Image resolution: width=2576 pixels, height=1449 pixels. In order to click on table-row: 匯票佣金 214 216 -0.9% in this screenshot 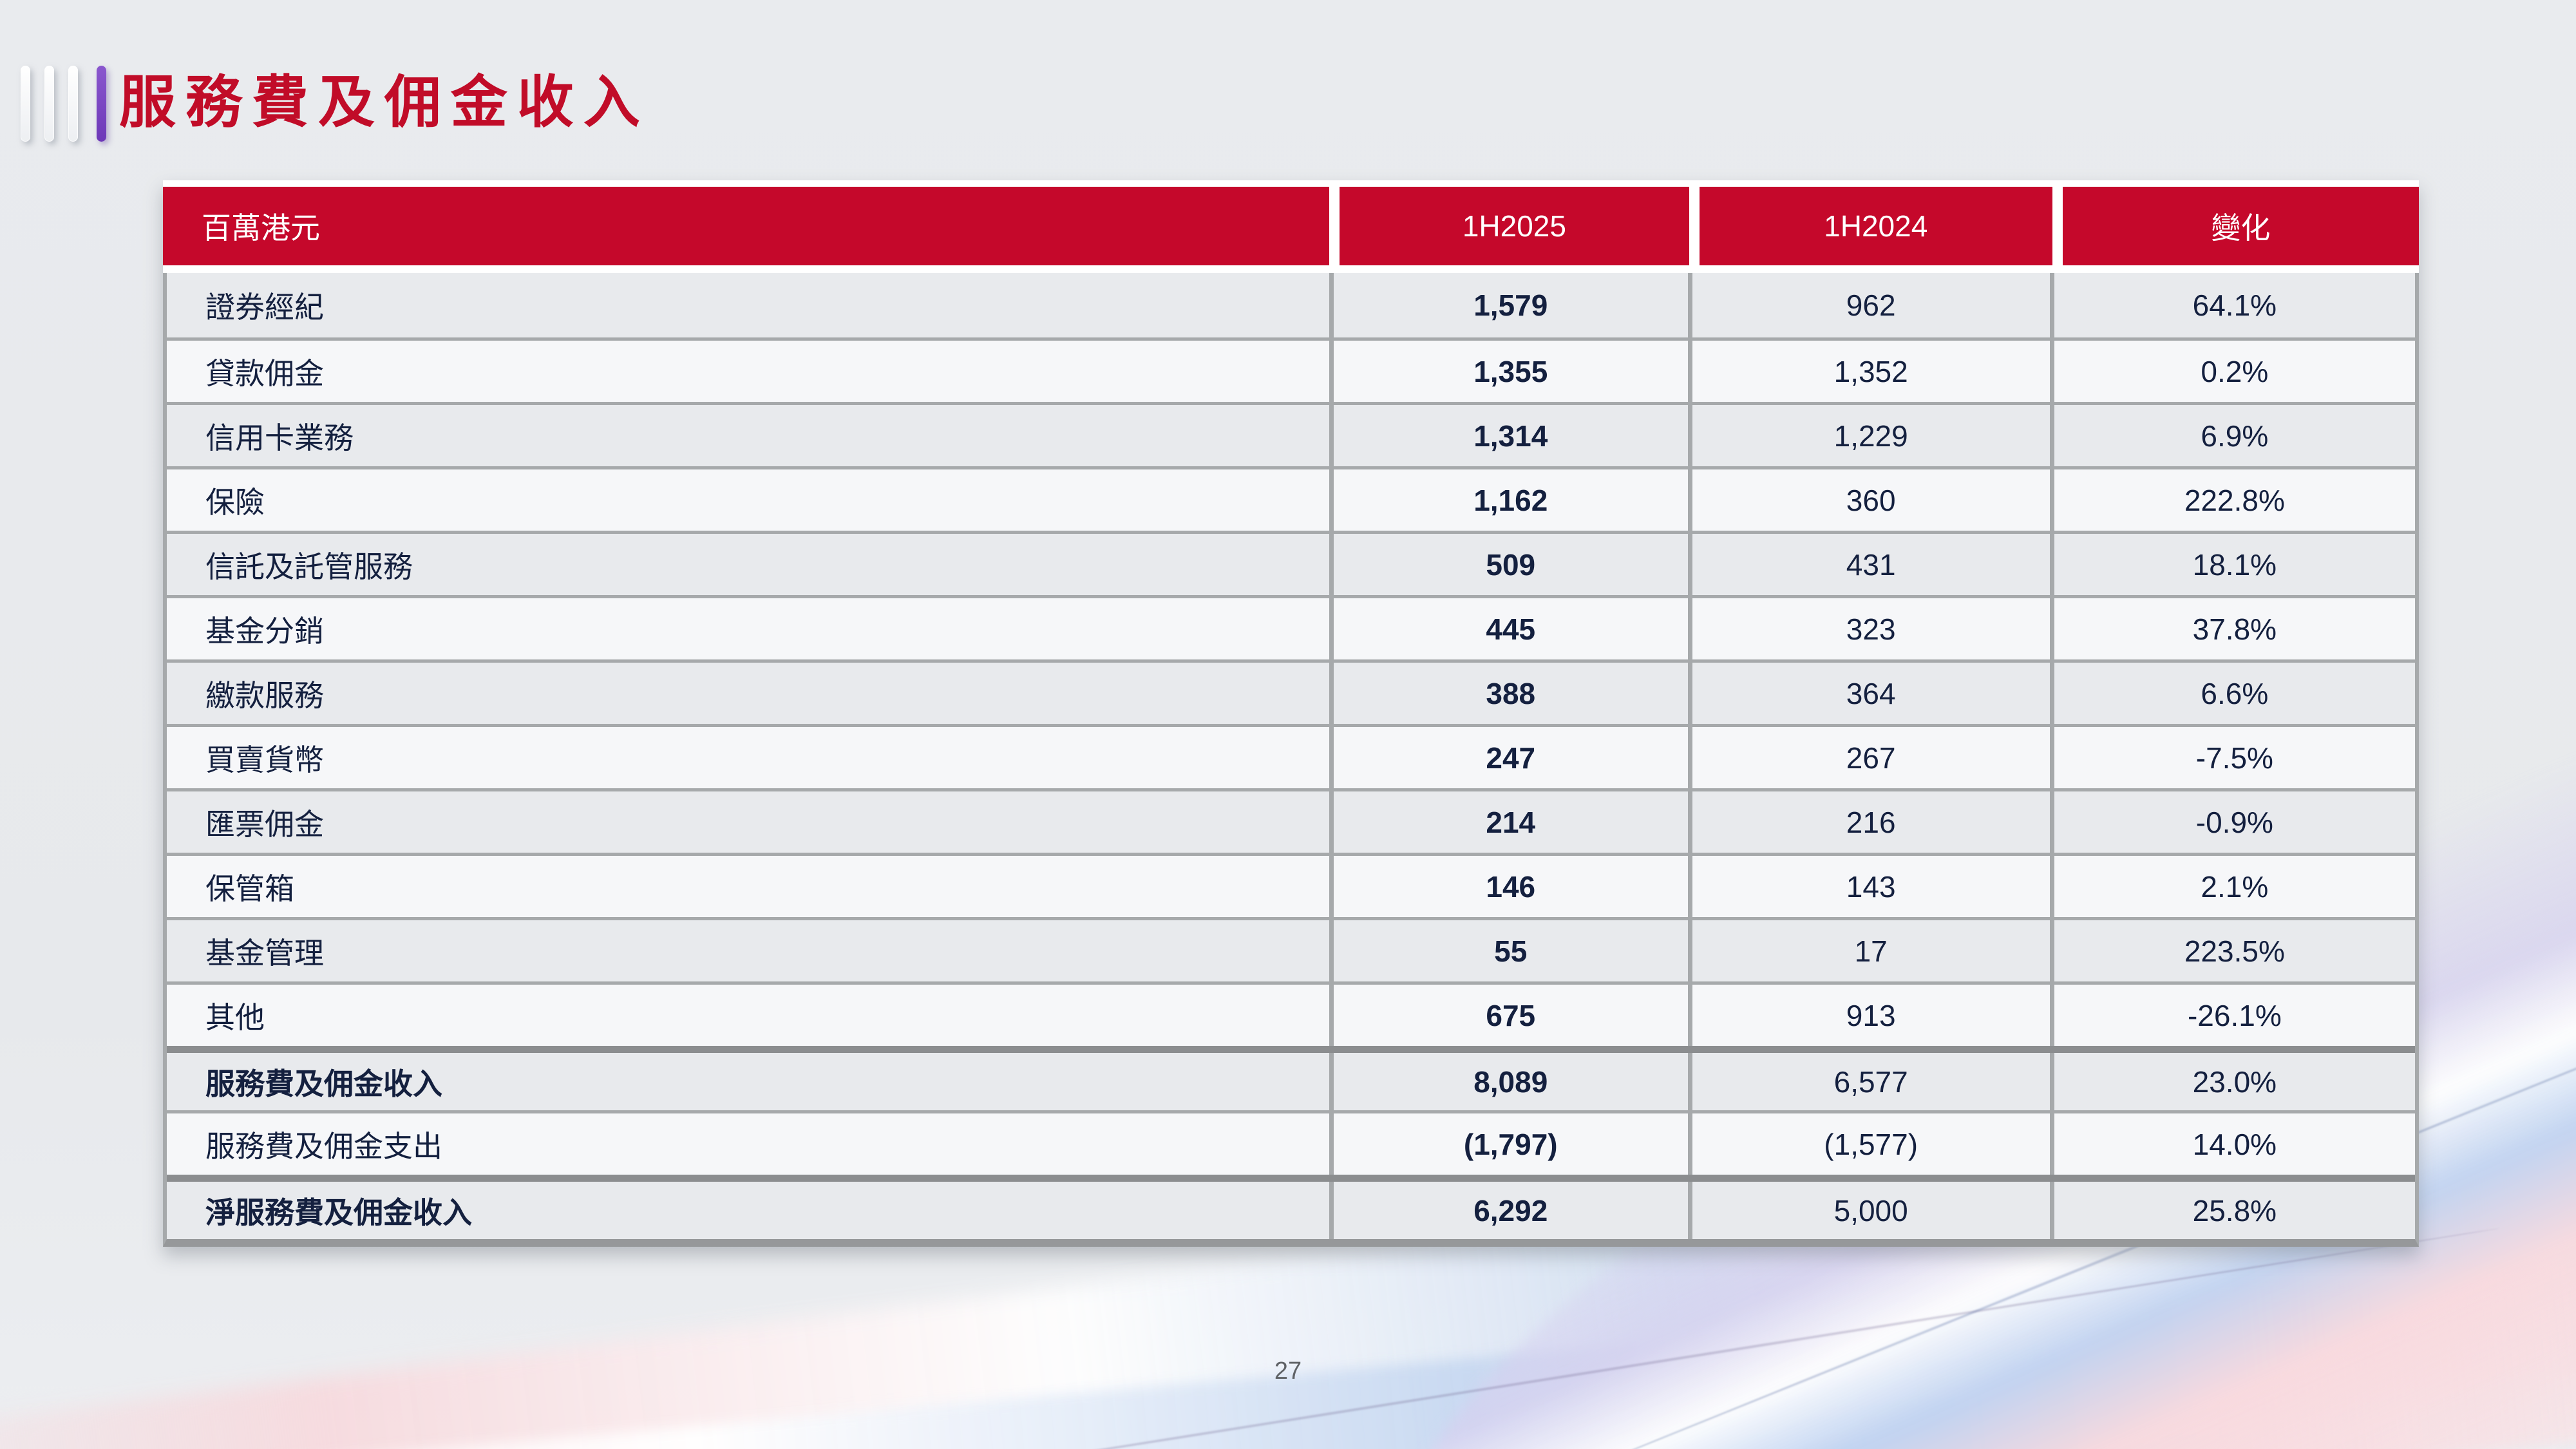, I will do `click(1291, 820)`.